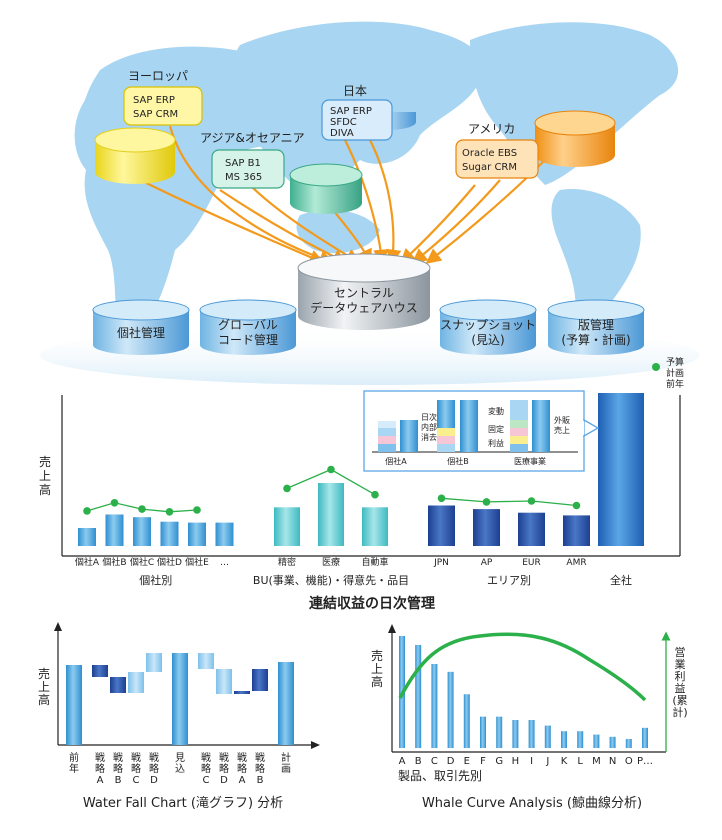  What do you see at coordinates (135, 155) in the screenshot?
I see `europe-database-icon` at bounding box center [135, 155].